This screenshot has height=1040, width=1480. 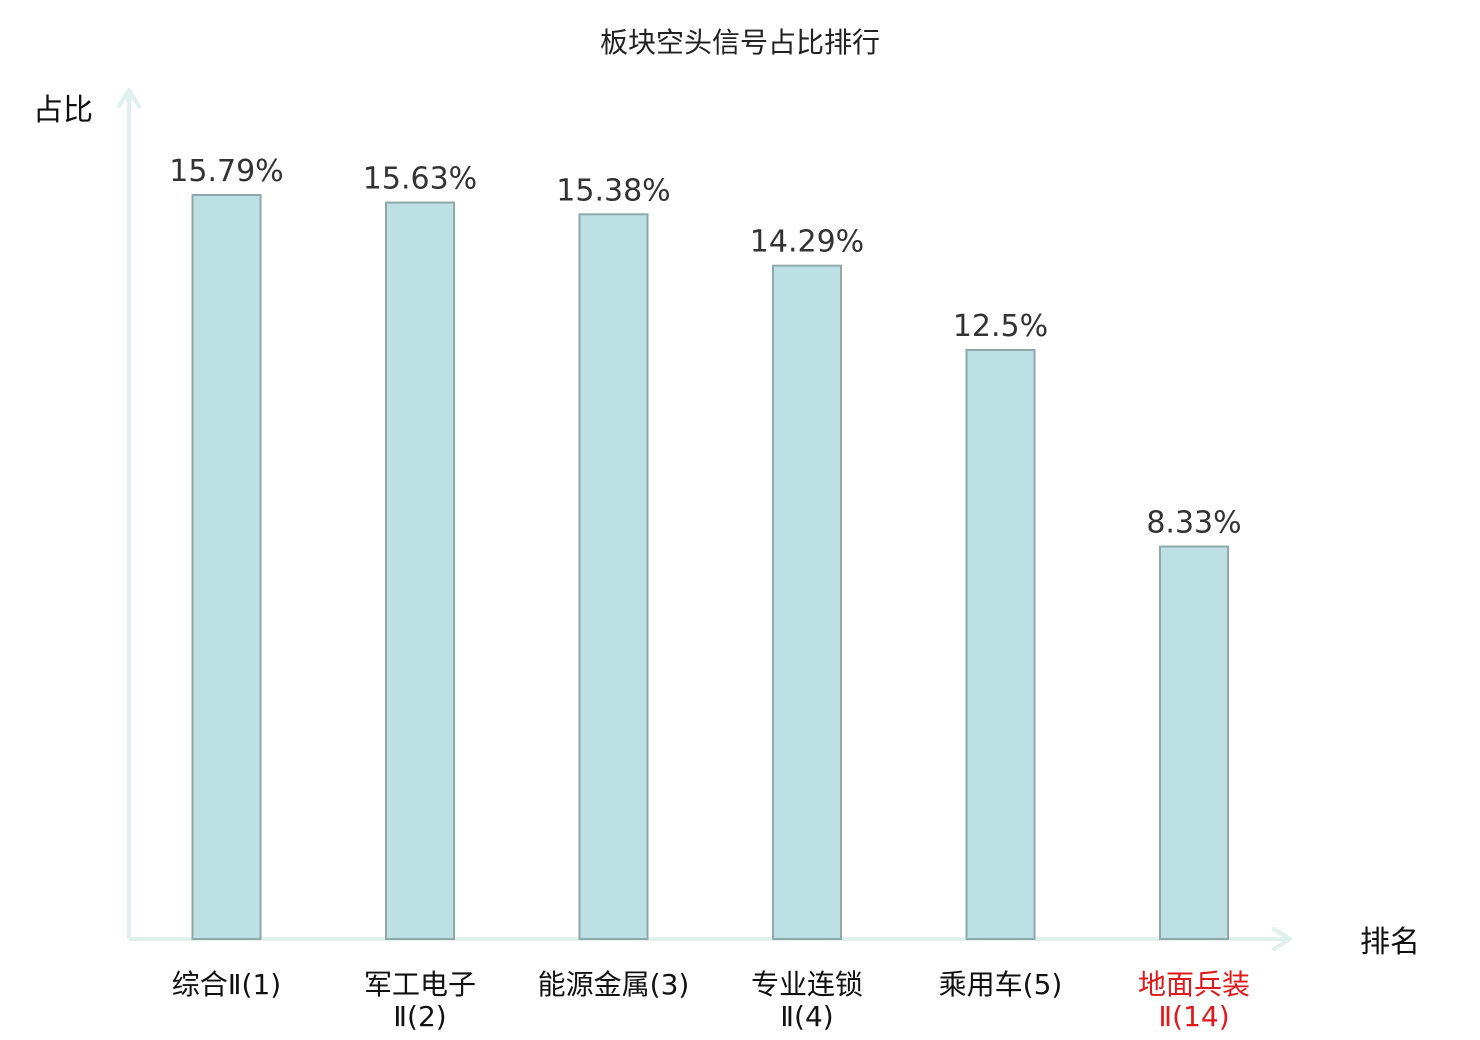 I want to click on chart-title: 板块空头信号占比排行, so click(x=740, y=42).